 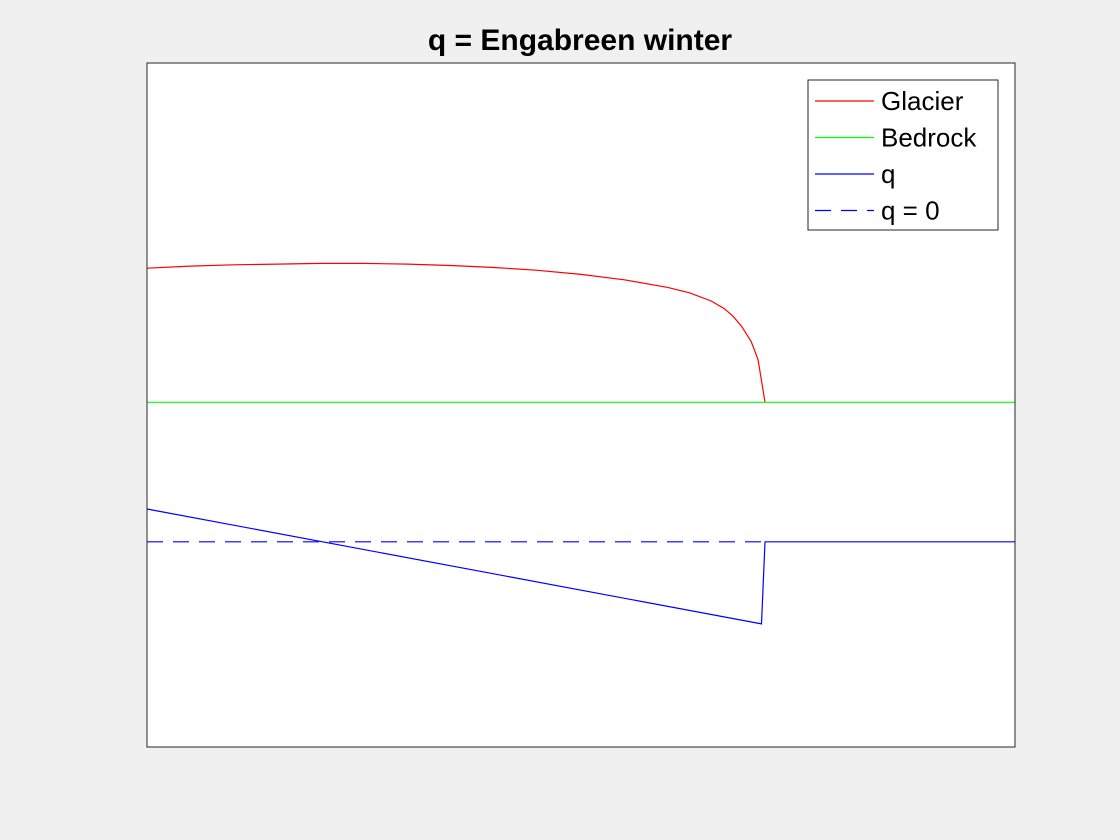 I want to click on series-line-q, so click(x=580, y=566).